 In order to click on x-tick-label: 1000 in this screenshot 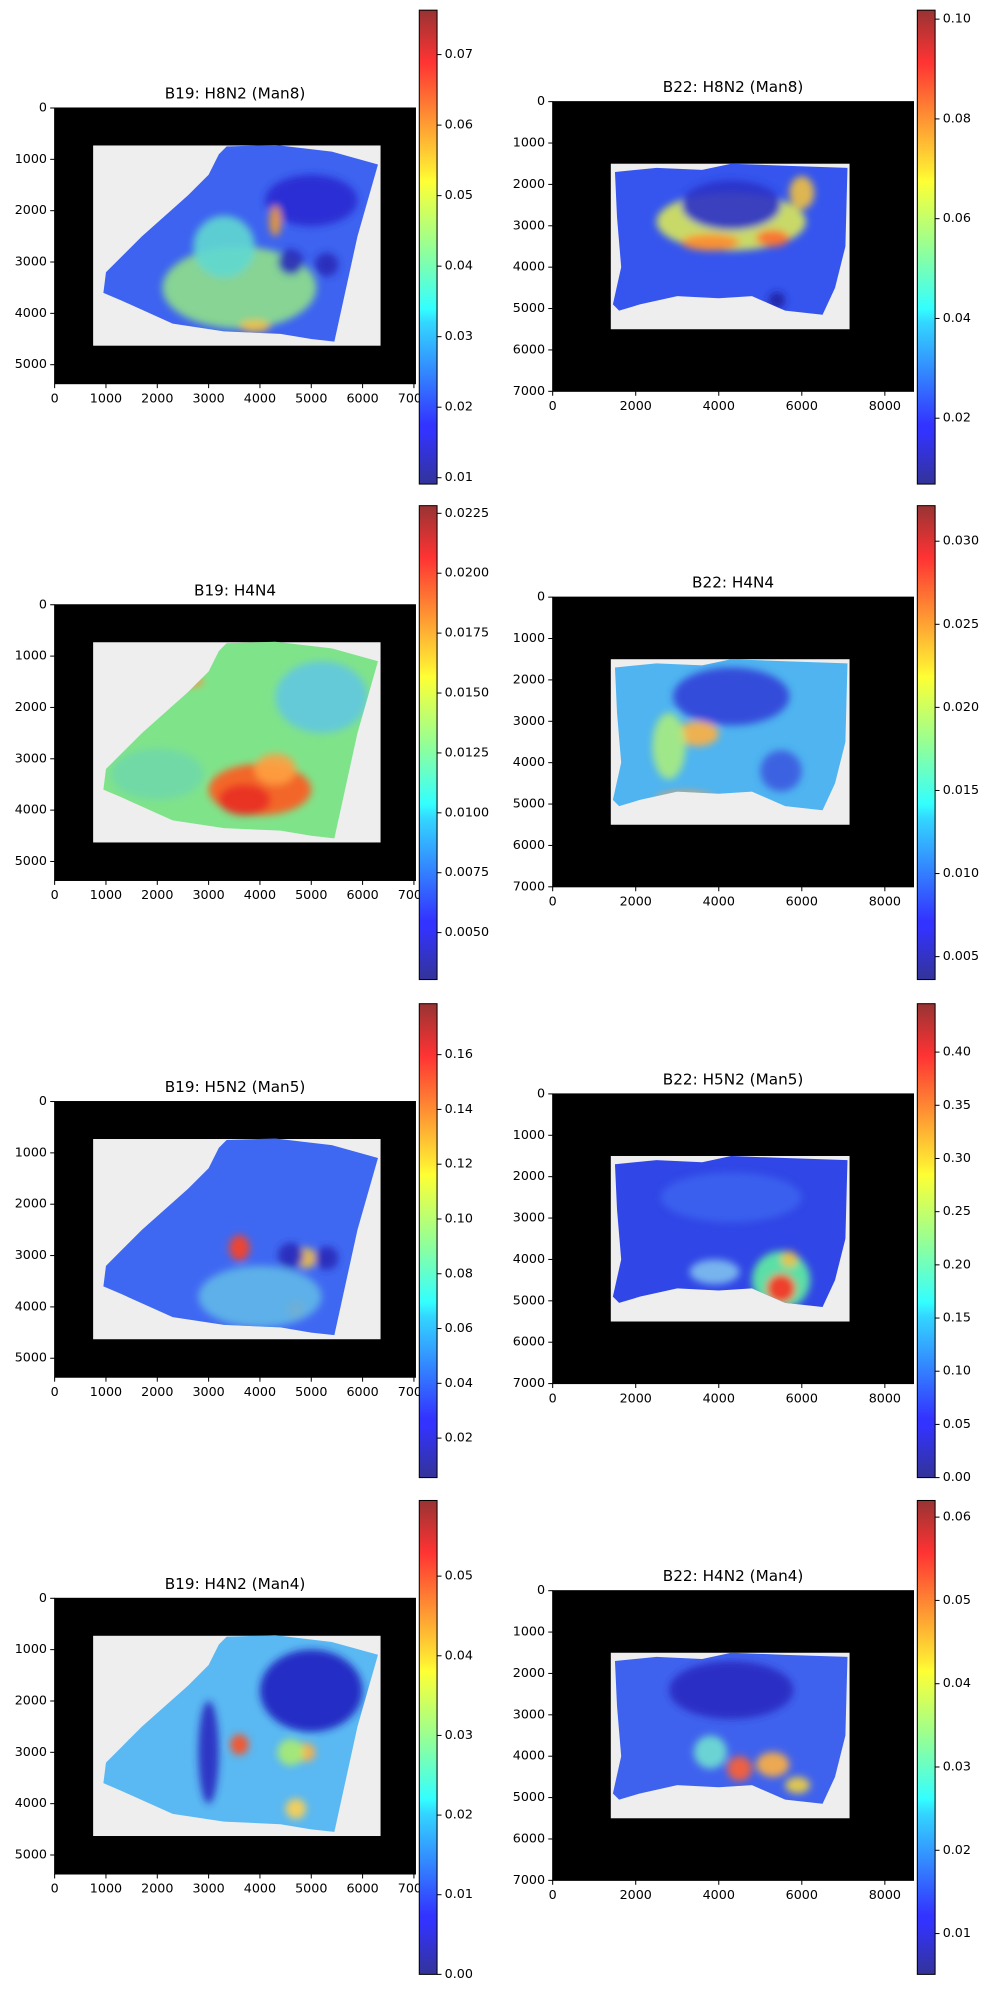, I will do `click(106, 1888)`.